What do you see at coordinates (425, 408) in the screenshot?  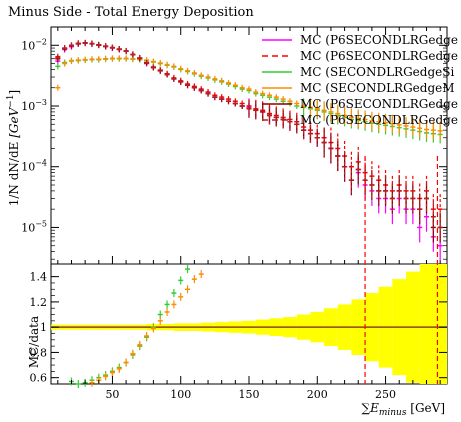 I see `x-axis-title-unit: [GeV]` at bounding box center [425, 408].